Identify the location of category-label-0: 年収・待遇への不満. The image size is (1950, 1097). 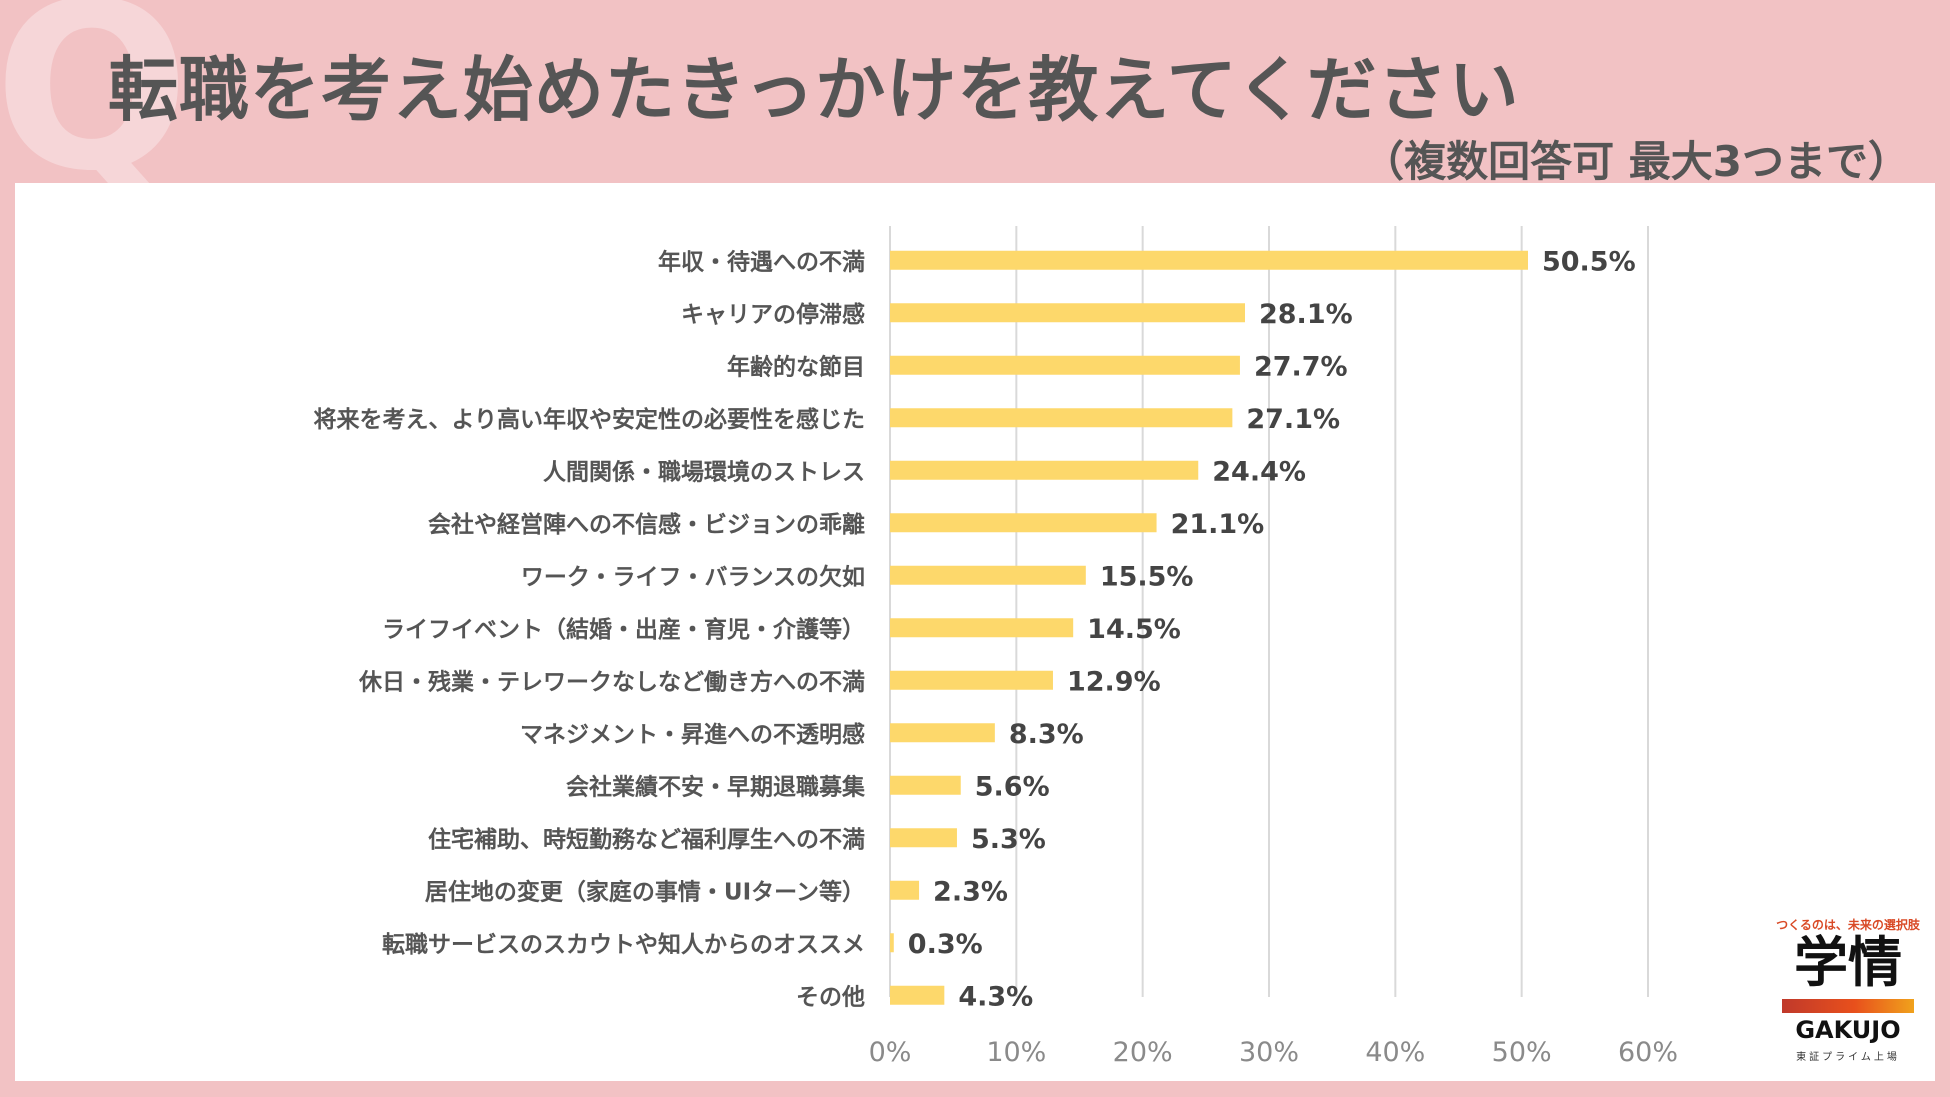
(761, 261).